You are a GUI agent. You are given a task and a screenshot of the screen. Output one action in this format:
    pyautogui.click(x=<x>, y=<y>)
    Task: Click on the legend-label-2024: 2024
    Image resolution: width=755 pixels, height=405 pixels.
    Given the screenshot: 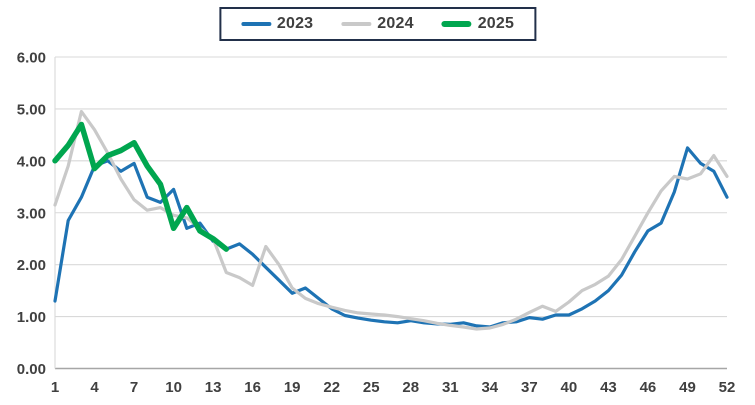 What is the action you would take?
    pyautogui.click(x=395, y=23)
    